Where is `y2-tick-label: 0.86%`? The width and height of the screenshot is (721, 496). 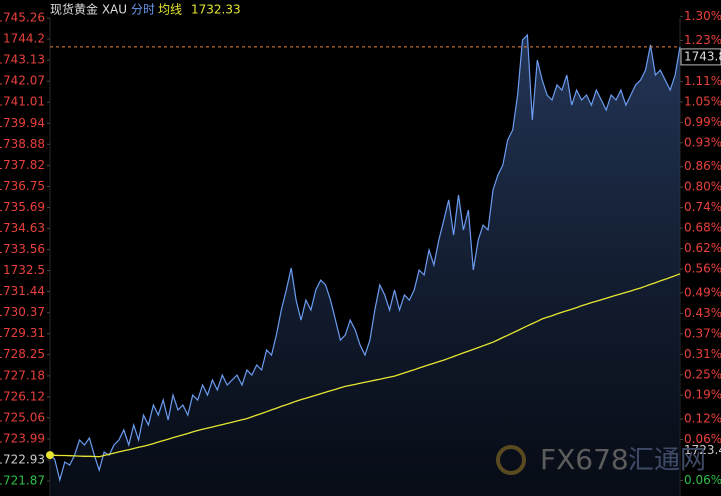
y2-tick-label: 0.86% is located at coordinates (702, 166).